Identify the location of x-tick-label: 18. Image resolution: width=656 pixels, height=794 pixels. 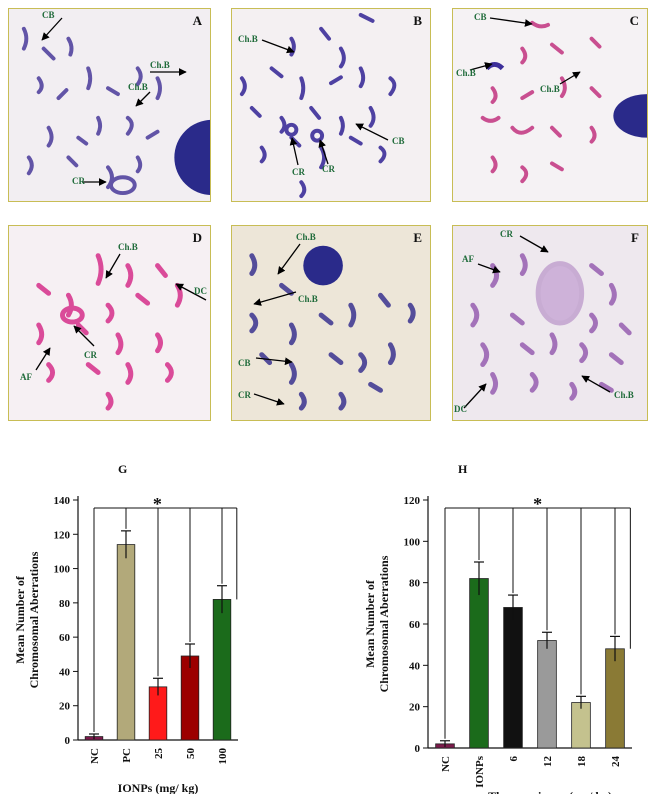
(582, 762).